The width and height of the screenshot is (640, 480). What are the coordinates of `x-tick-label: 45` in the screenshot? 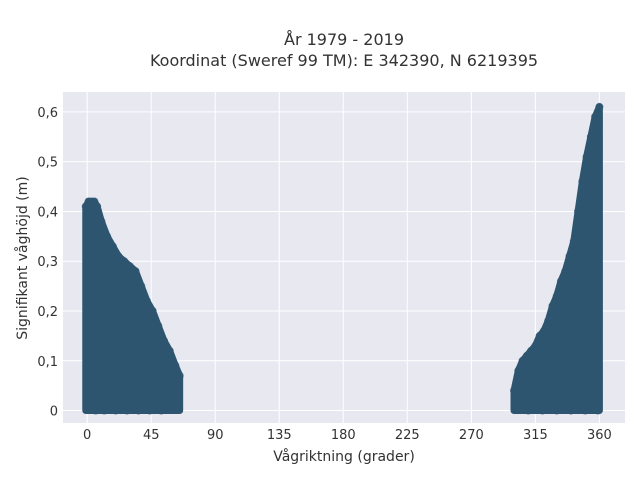 It's located at (151, 435).